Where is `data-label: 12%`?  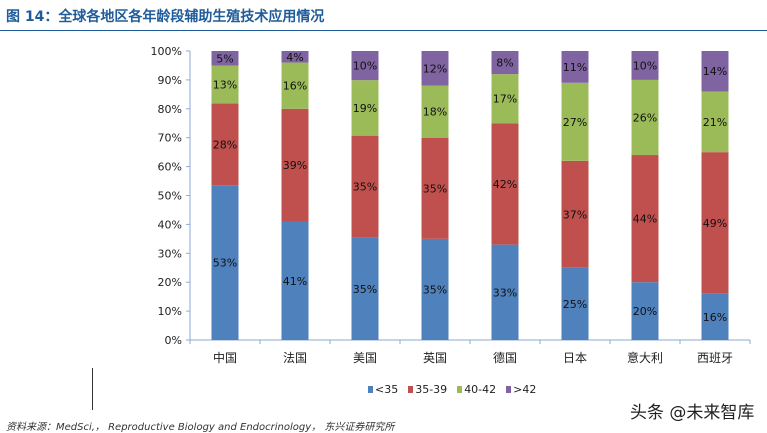 data-label: 12% is located at coordinates (435, 68).